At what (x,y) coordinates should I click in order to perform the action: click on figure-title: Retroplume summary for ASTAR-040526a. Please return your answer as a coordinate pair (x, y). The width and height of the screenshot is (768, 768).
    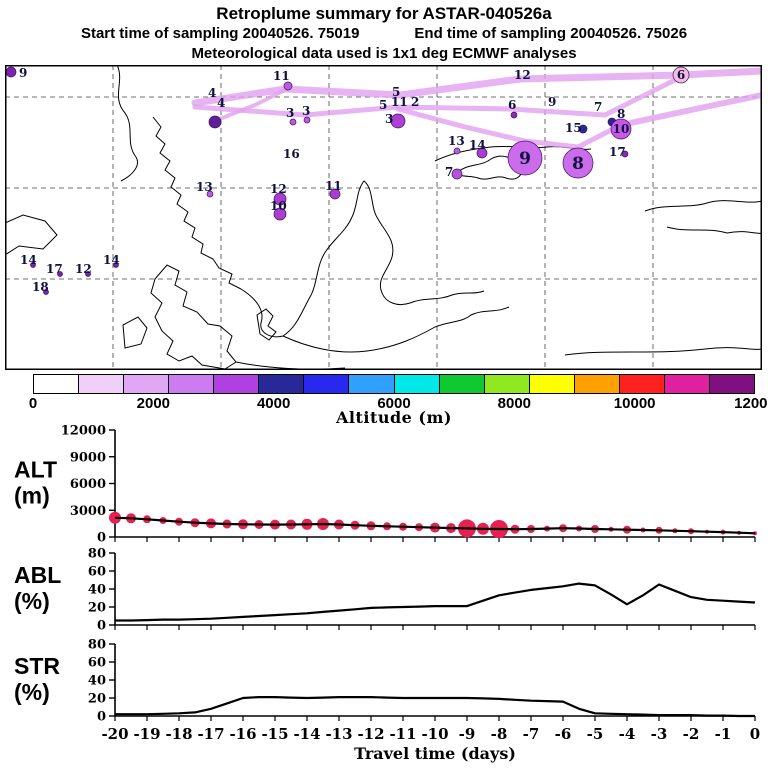
    Looking at the image, I should click on (384, 13).